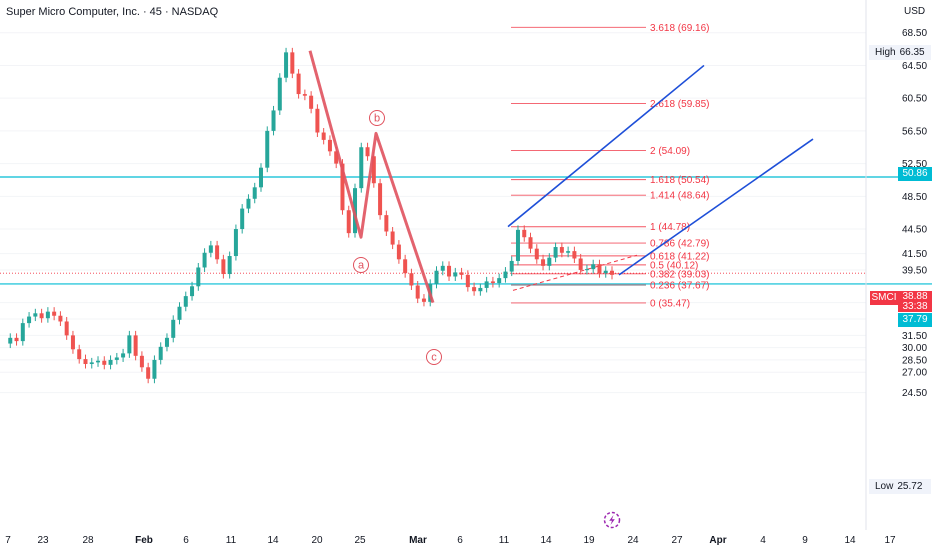 The width and height of the screenshot is (932, 550). I want to click on price-tick-label: 41.50, so click(914, 254).